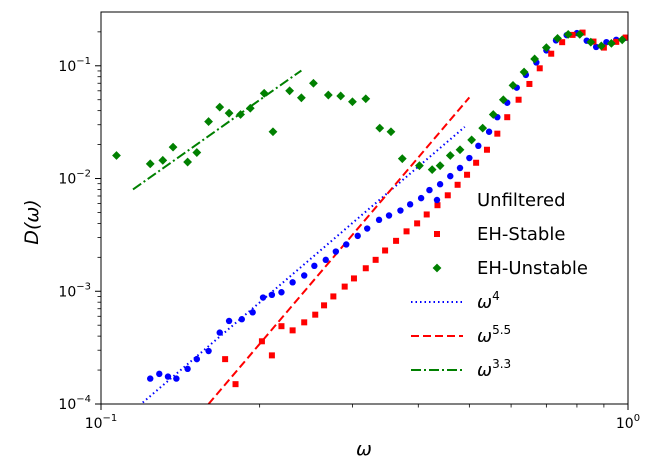 The image size is (657, 464). Describe the element at coordinates (74, 290) in the screenshot. I see `y-tick-label: 10⁻³` at that location.